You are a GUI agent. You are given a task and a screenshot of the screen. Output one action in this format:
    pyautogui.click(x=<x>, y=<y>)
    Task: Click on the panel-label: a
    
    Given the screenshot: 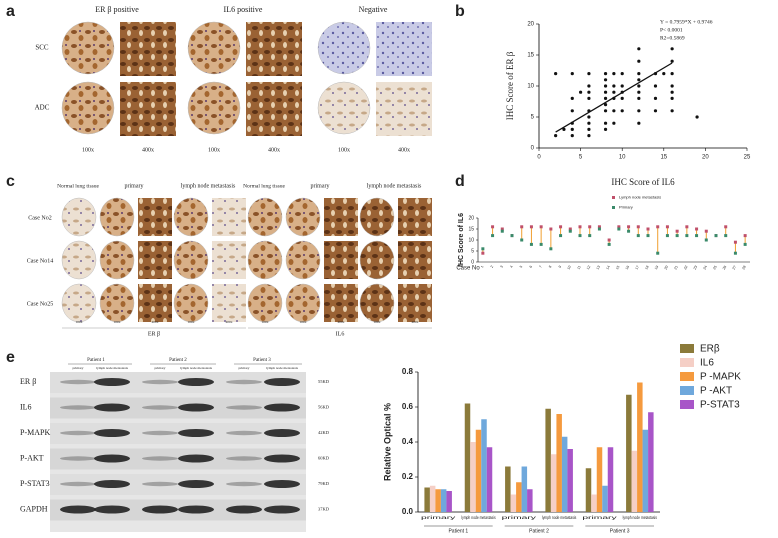 What is the action you would take?
    pyautogui.click(x=10, y=11)
    